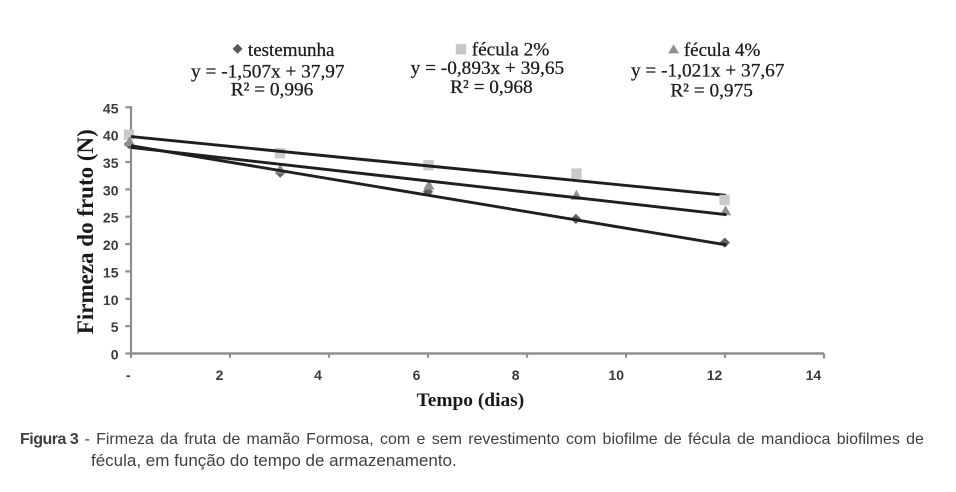  I want to click on svg-text: Tempo (dias), so click(471, 400).